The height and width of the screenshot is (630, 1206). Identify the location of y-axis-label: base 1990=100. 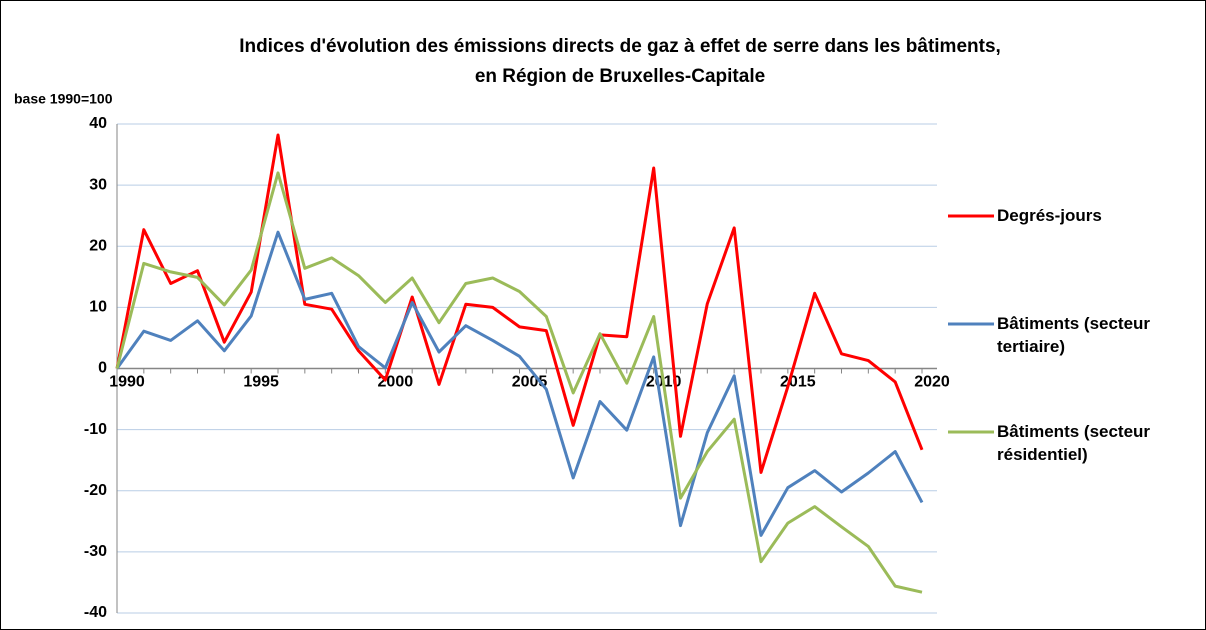
(63, 99).